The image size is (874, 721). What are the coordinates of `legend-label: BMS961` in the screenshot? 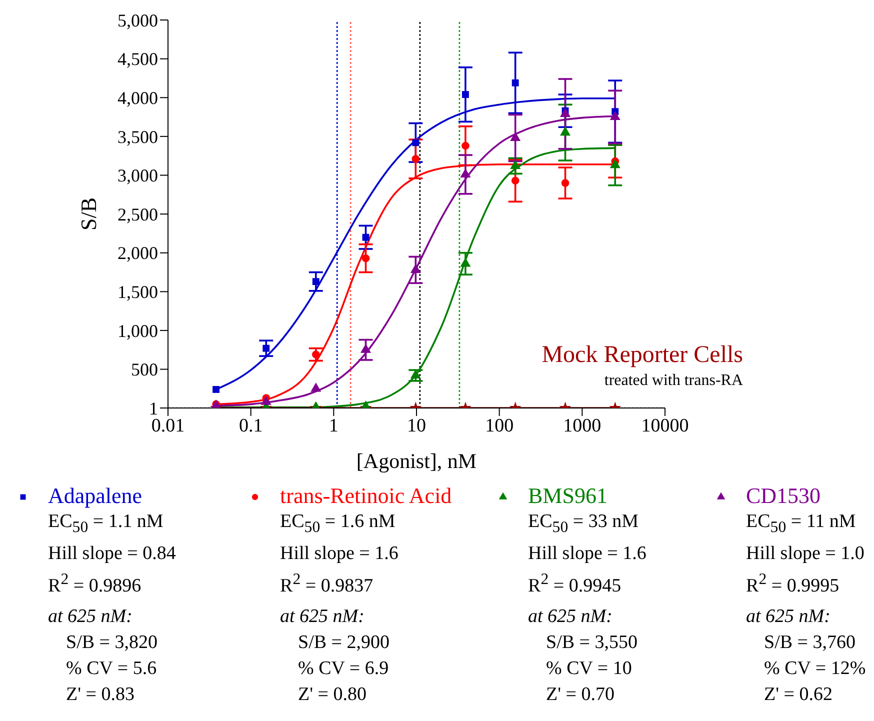 It's located at (568, 495).